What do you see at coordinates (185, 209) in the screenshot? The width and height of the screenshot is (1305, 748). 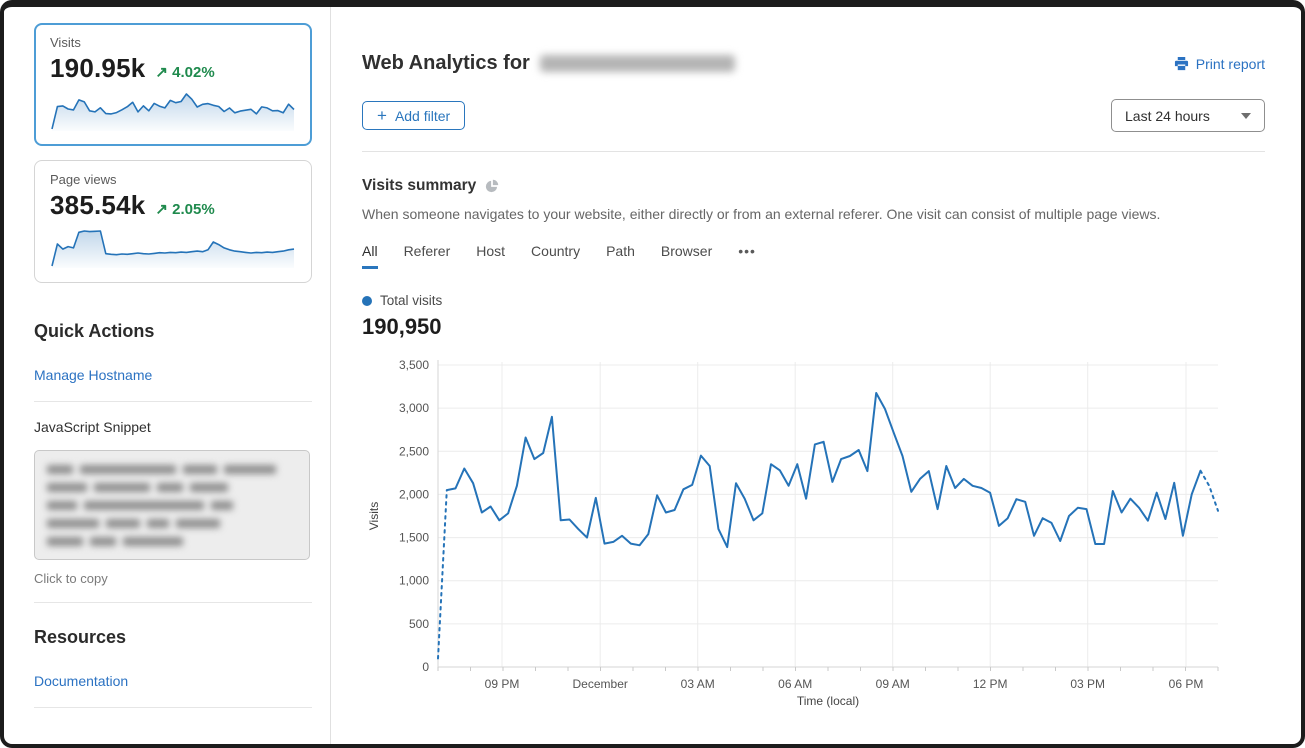 I see `metric-delta: ↗ 2.05%` at bounding box center [185, 209].